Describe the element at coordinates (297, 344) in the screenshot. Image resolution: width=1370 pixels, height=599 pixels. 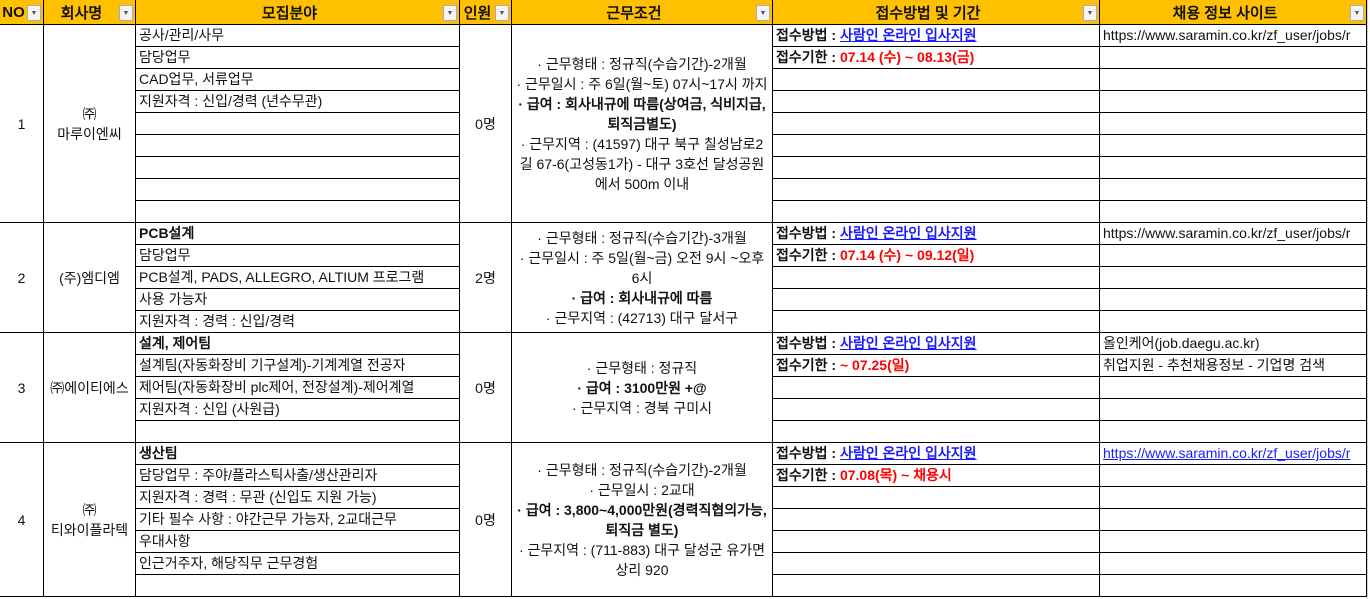
I see `field-line: 설계, 제어팀` at that location.